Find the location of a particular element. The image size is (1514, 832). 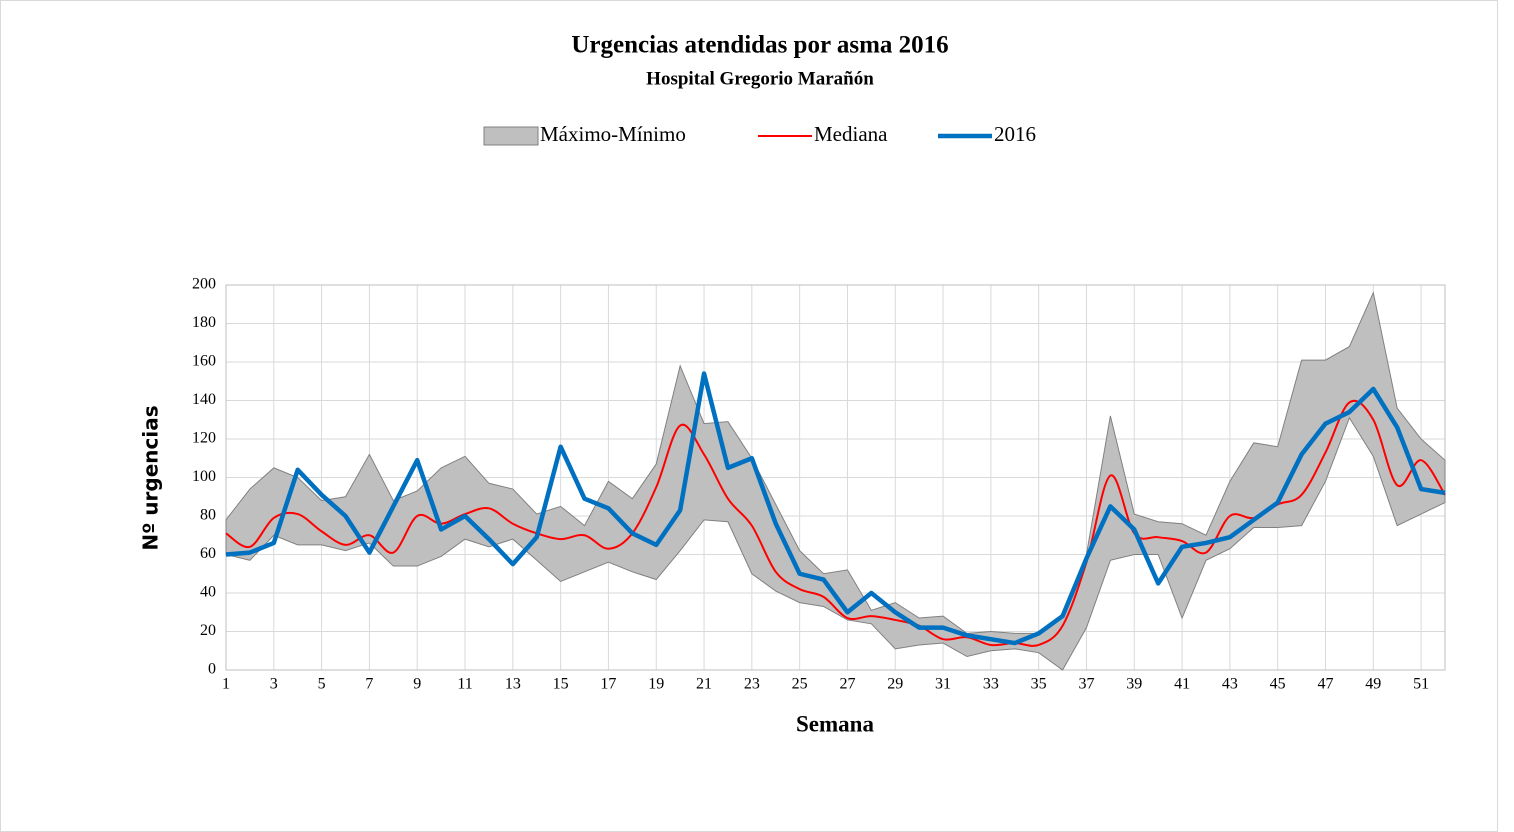

x-tick-label: 27 is located at coordinates (847, 684).